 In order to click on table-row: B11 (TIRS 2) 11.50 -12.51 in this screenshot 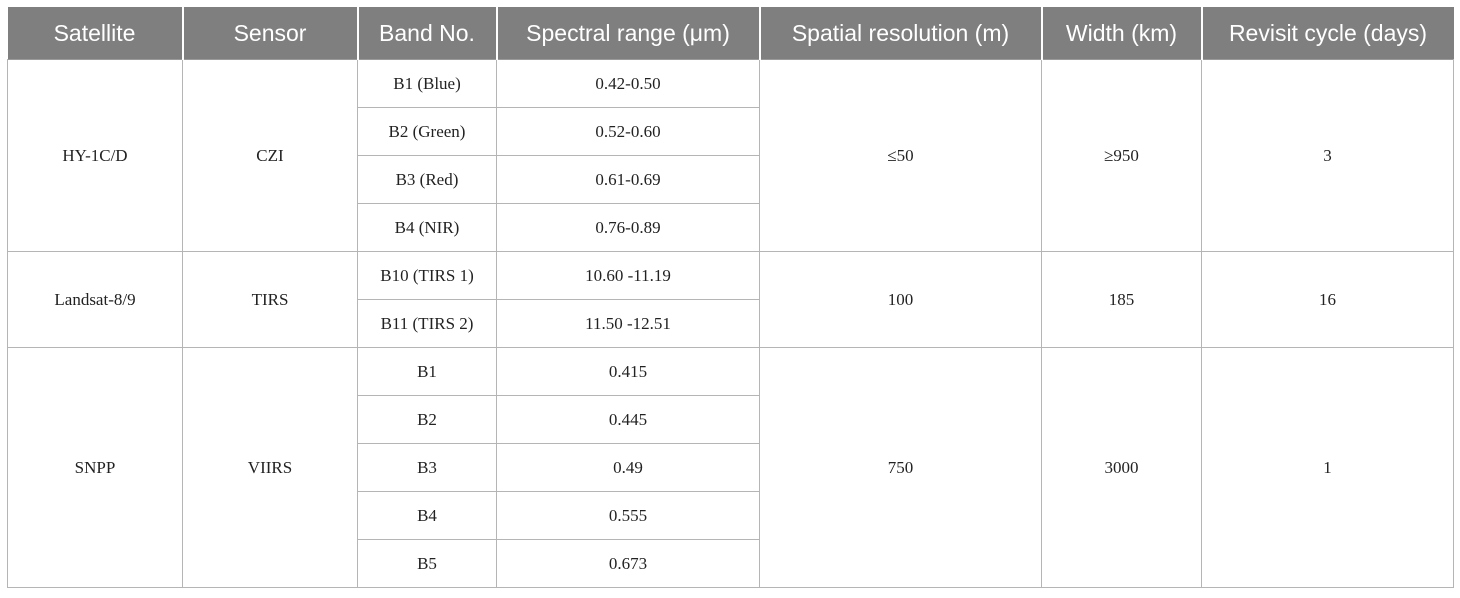, I will do `click(731, 323)`.